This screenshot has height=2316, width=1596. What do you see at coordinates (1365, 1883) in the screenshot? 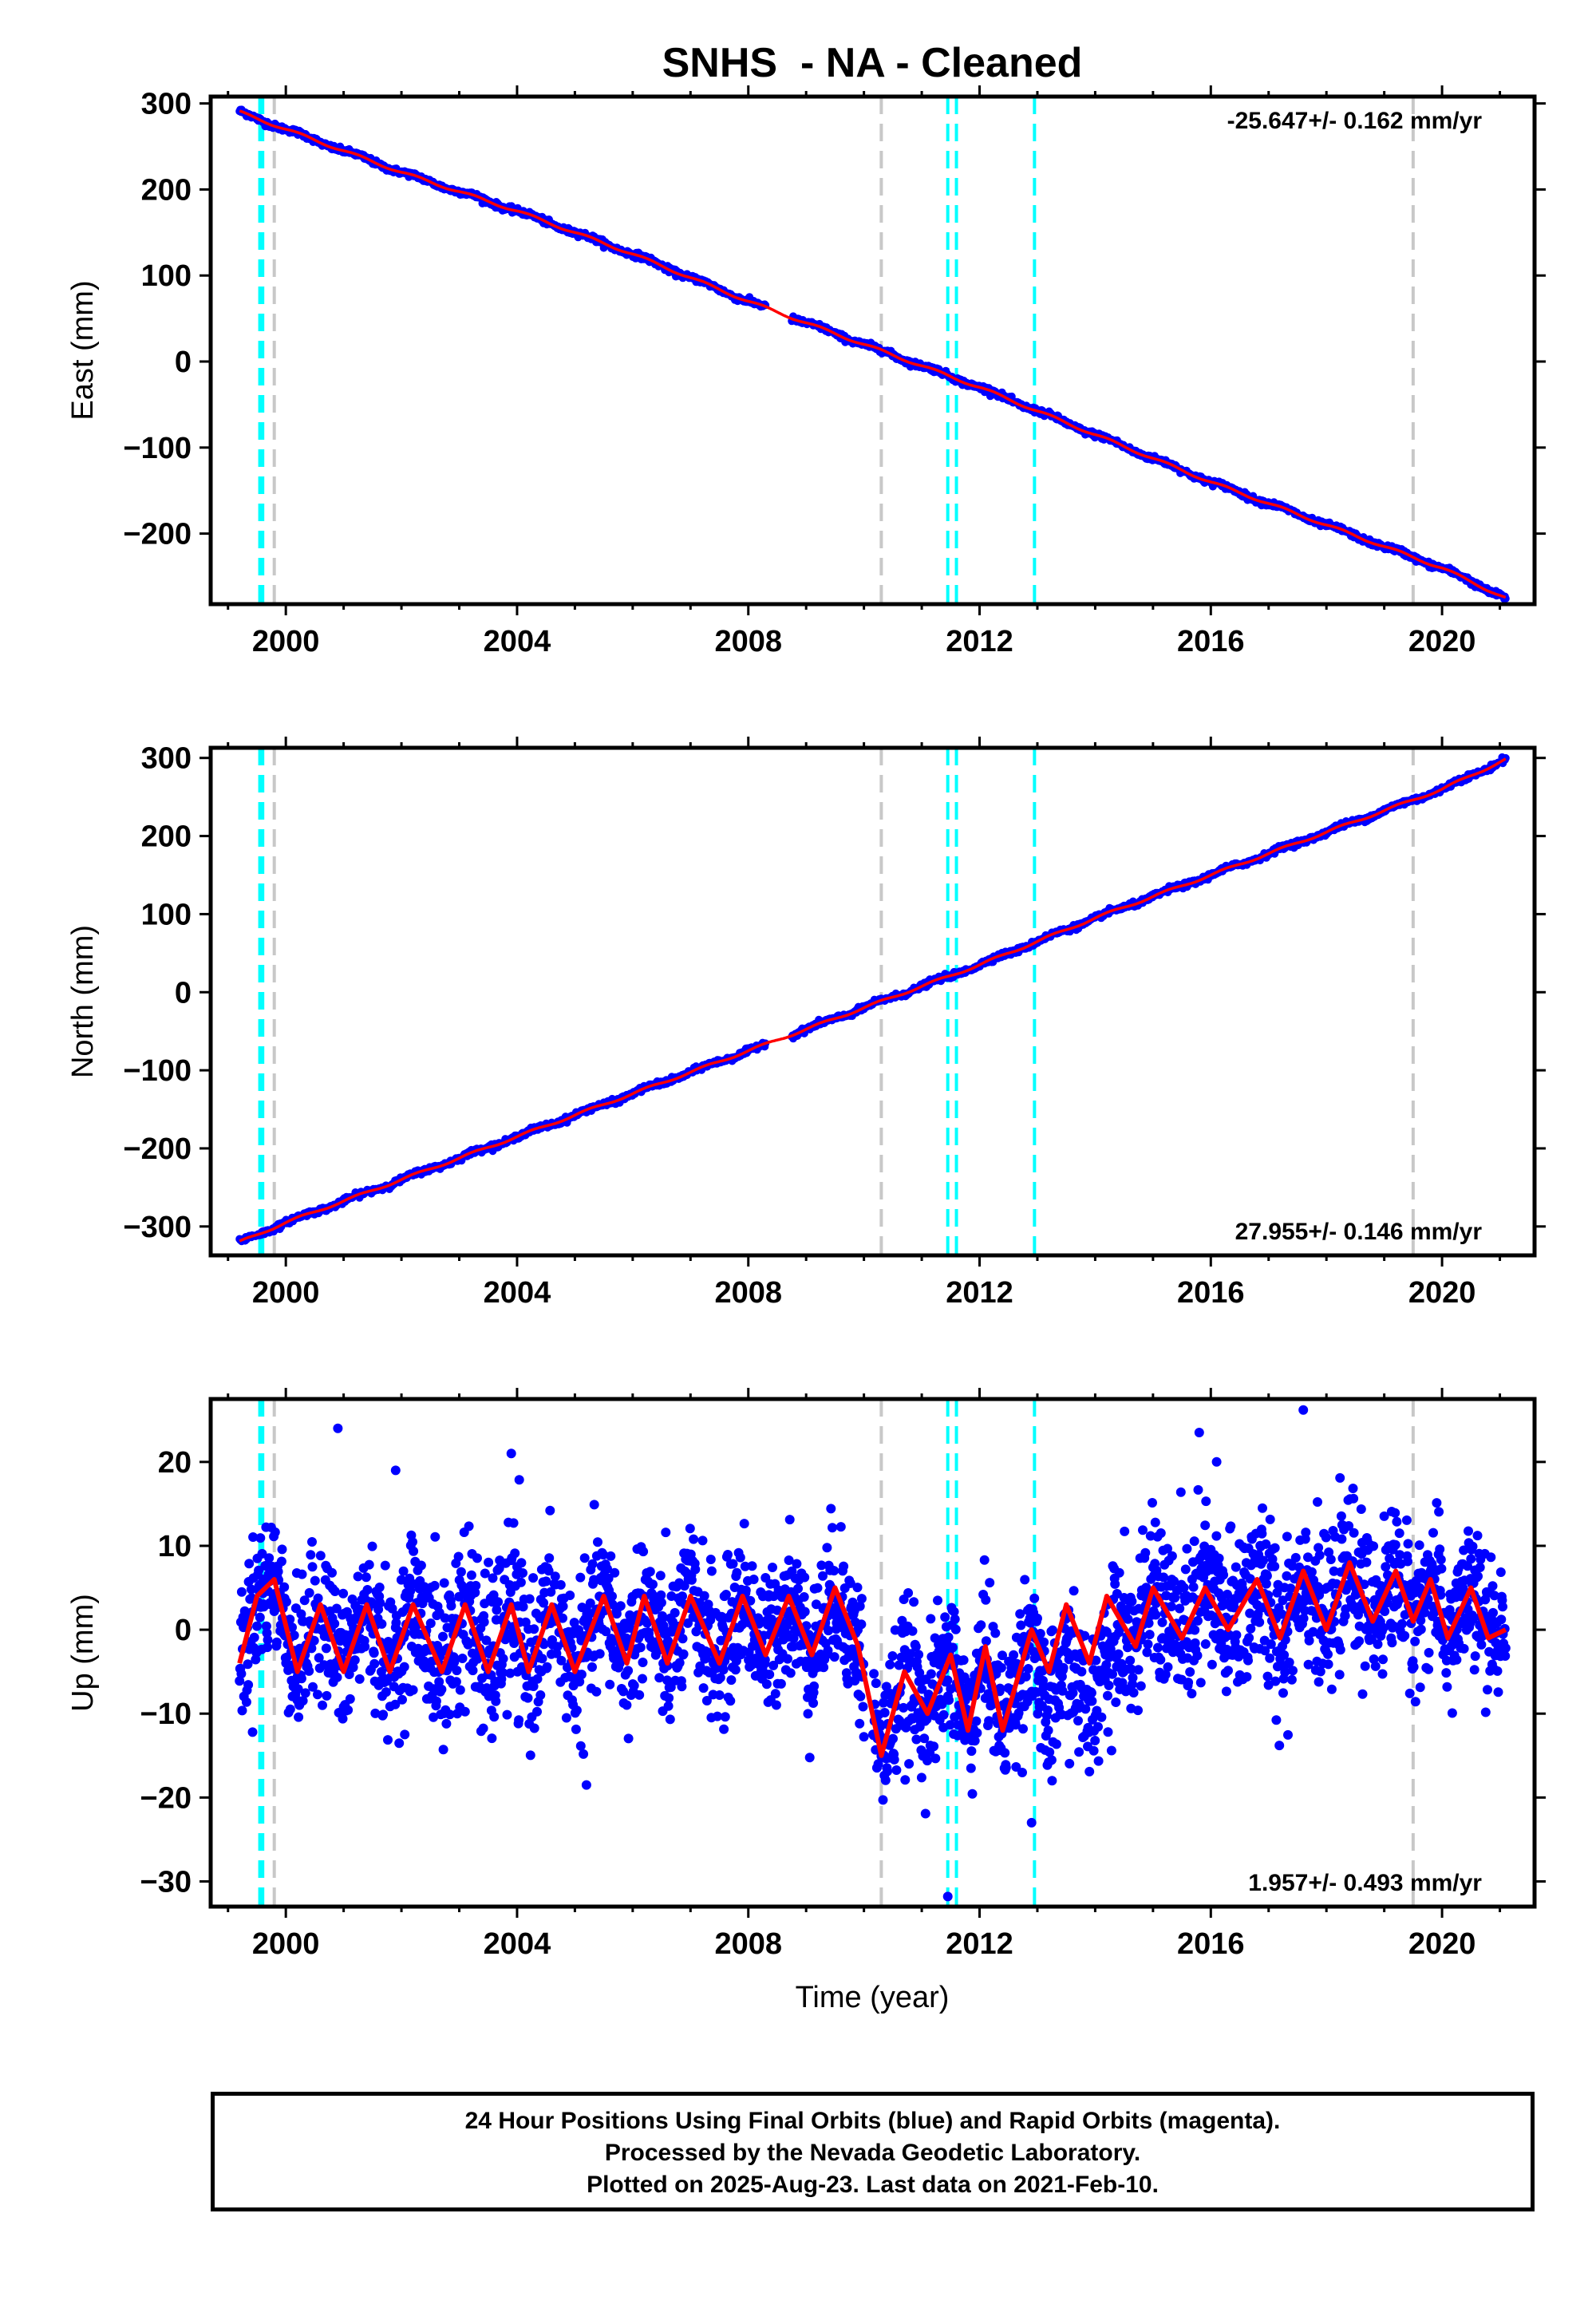
I see `rate-label: 1.957+/- 0.493 mm/yr` at bounding box center [1365, 1883].